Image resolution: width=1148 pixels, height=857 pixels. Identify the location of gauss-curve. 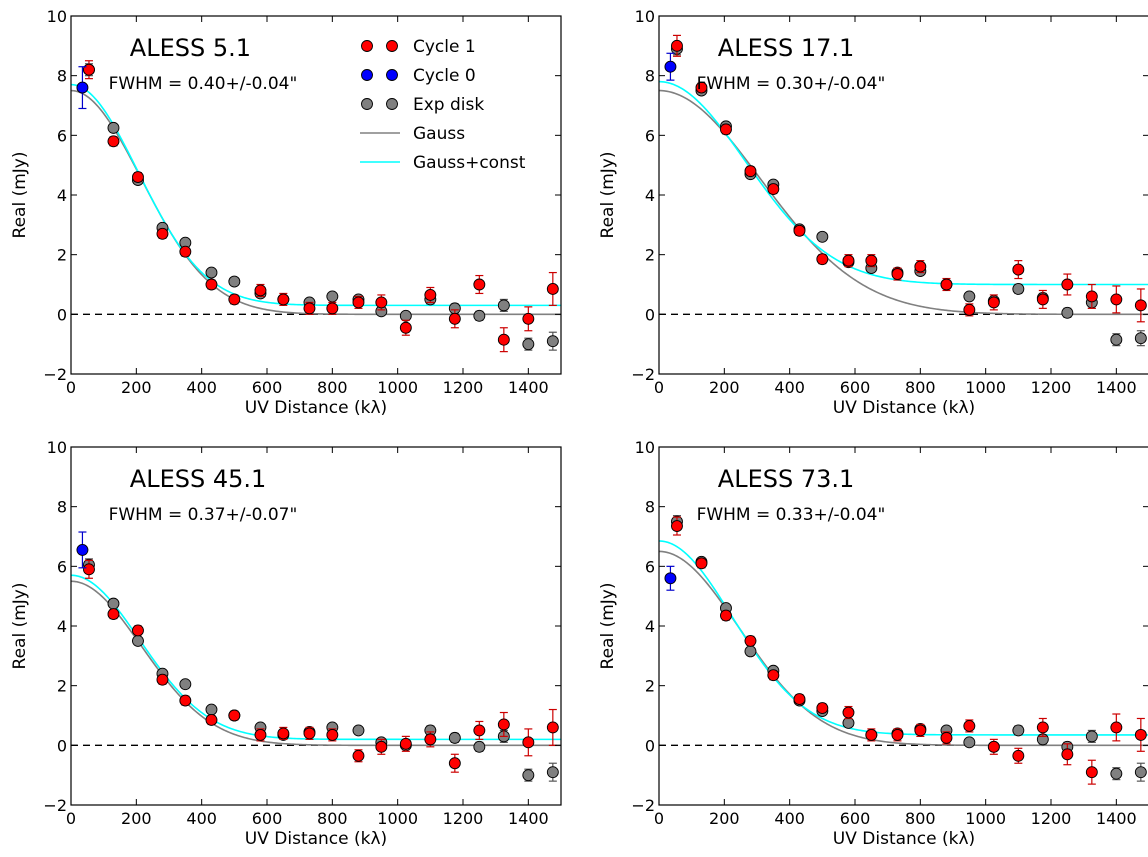
(903, 648).